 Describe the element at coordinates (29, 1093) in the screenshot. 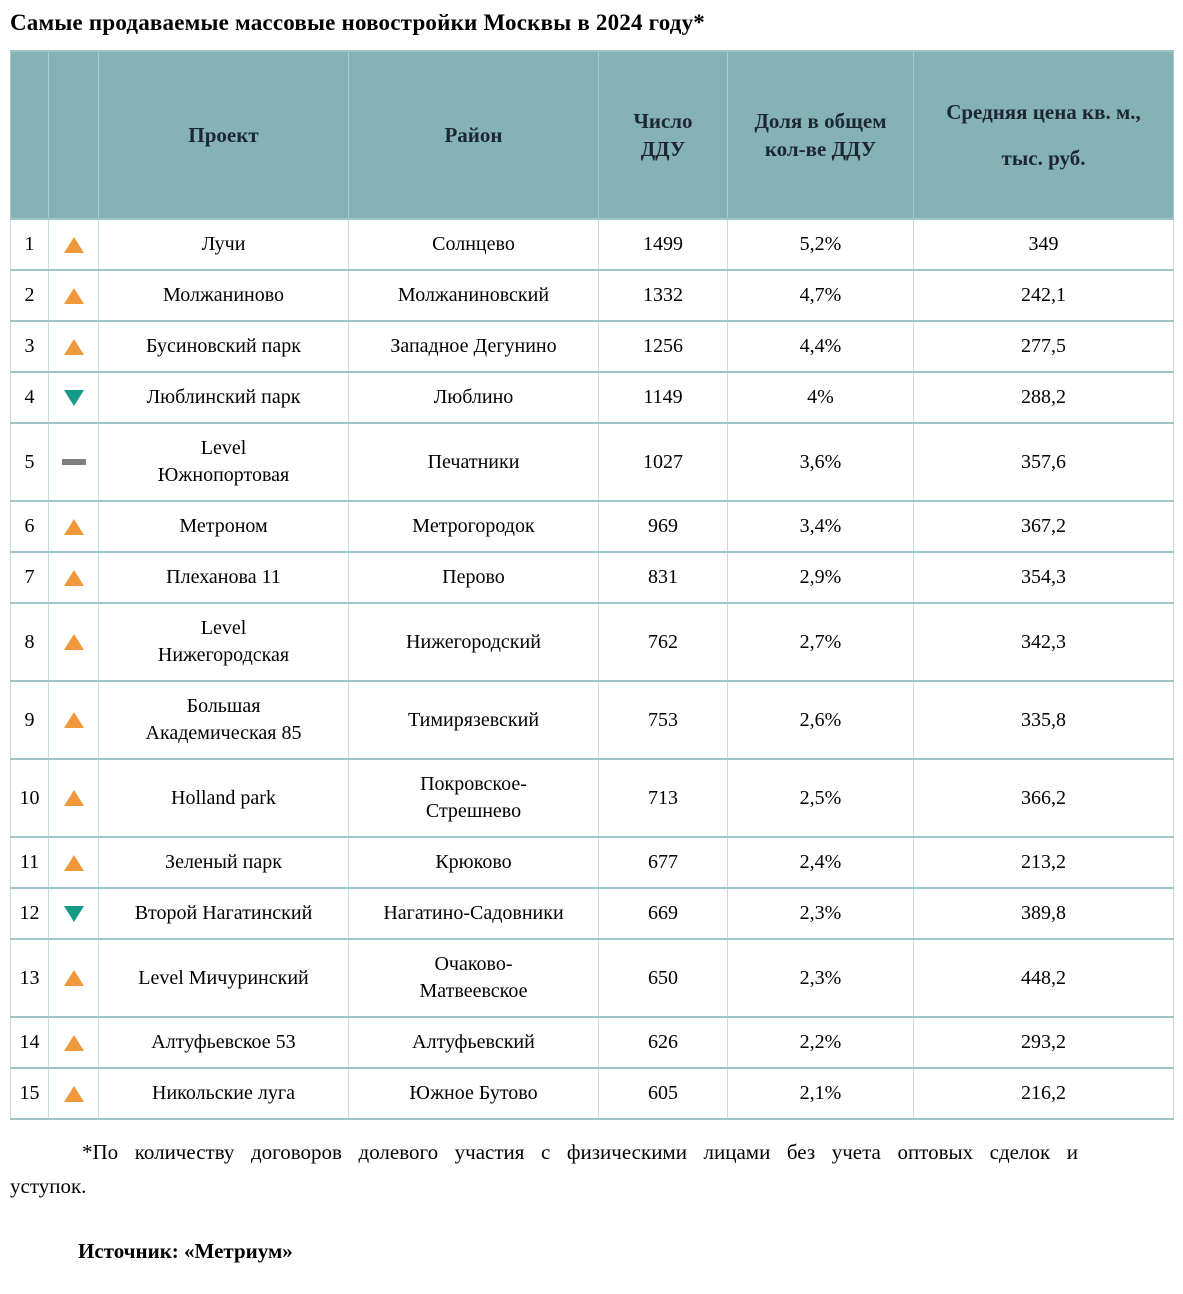

I see `rank-cell: 15` at that location.